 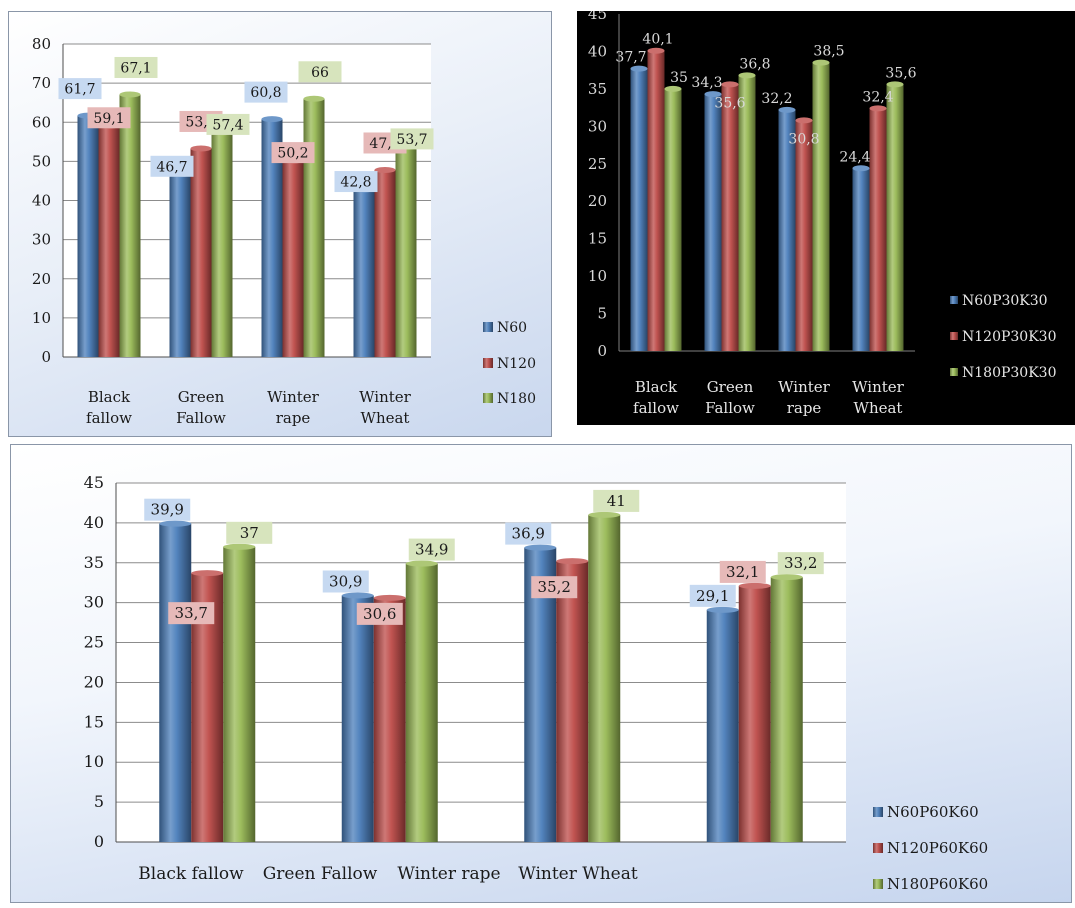 I want to click on data-label: 42,8, so click(x=355, y=183).